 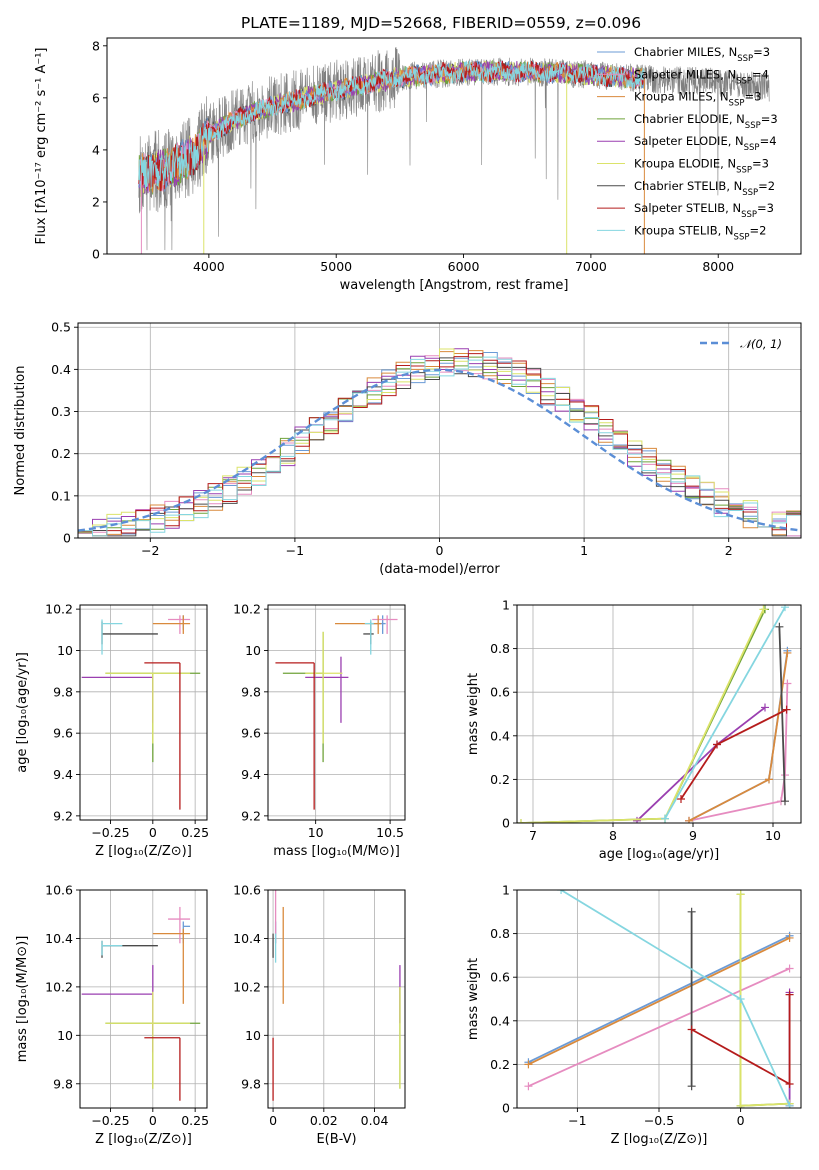 What do you see at coordinates (209, 266) in the screenshot?
I see `x-tick-label: 4000` at bounding box center [209, 266].